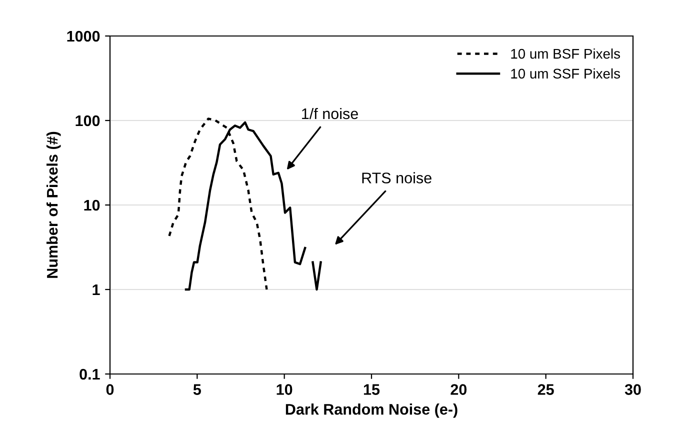 This screenshot has width=685, height=440. I want to click on y-tick-label: 0.1, so click(90, 374).